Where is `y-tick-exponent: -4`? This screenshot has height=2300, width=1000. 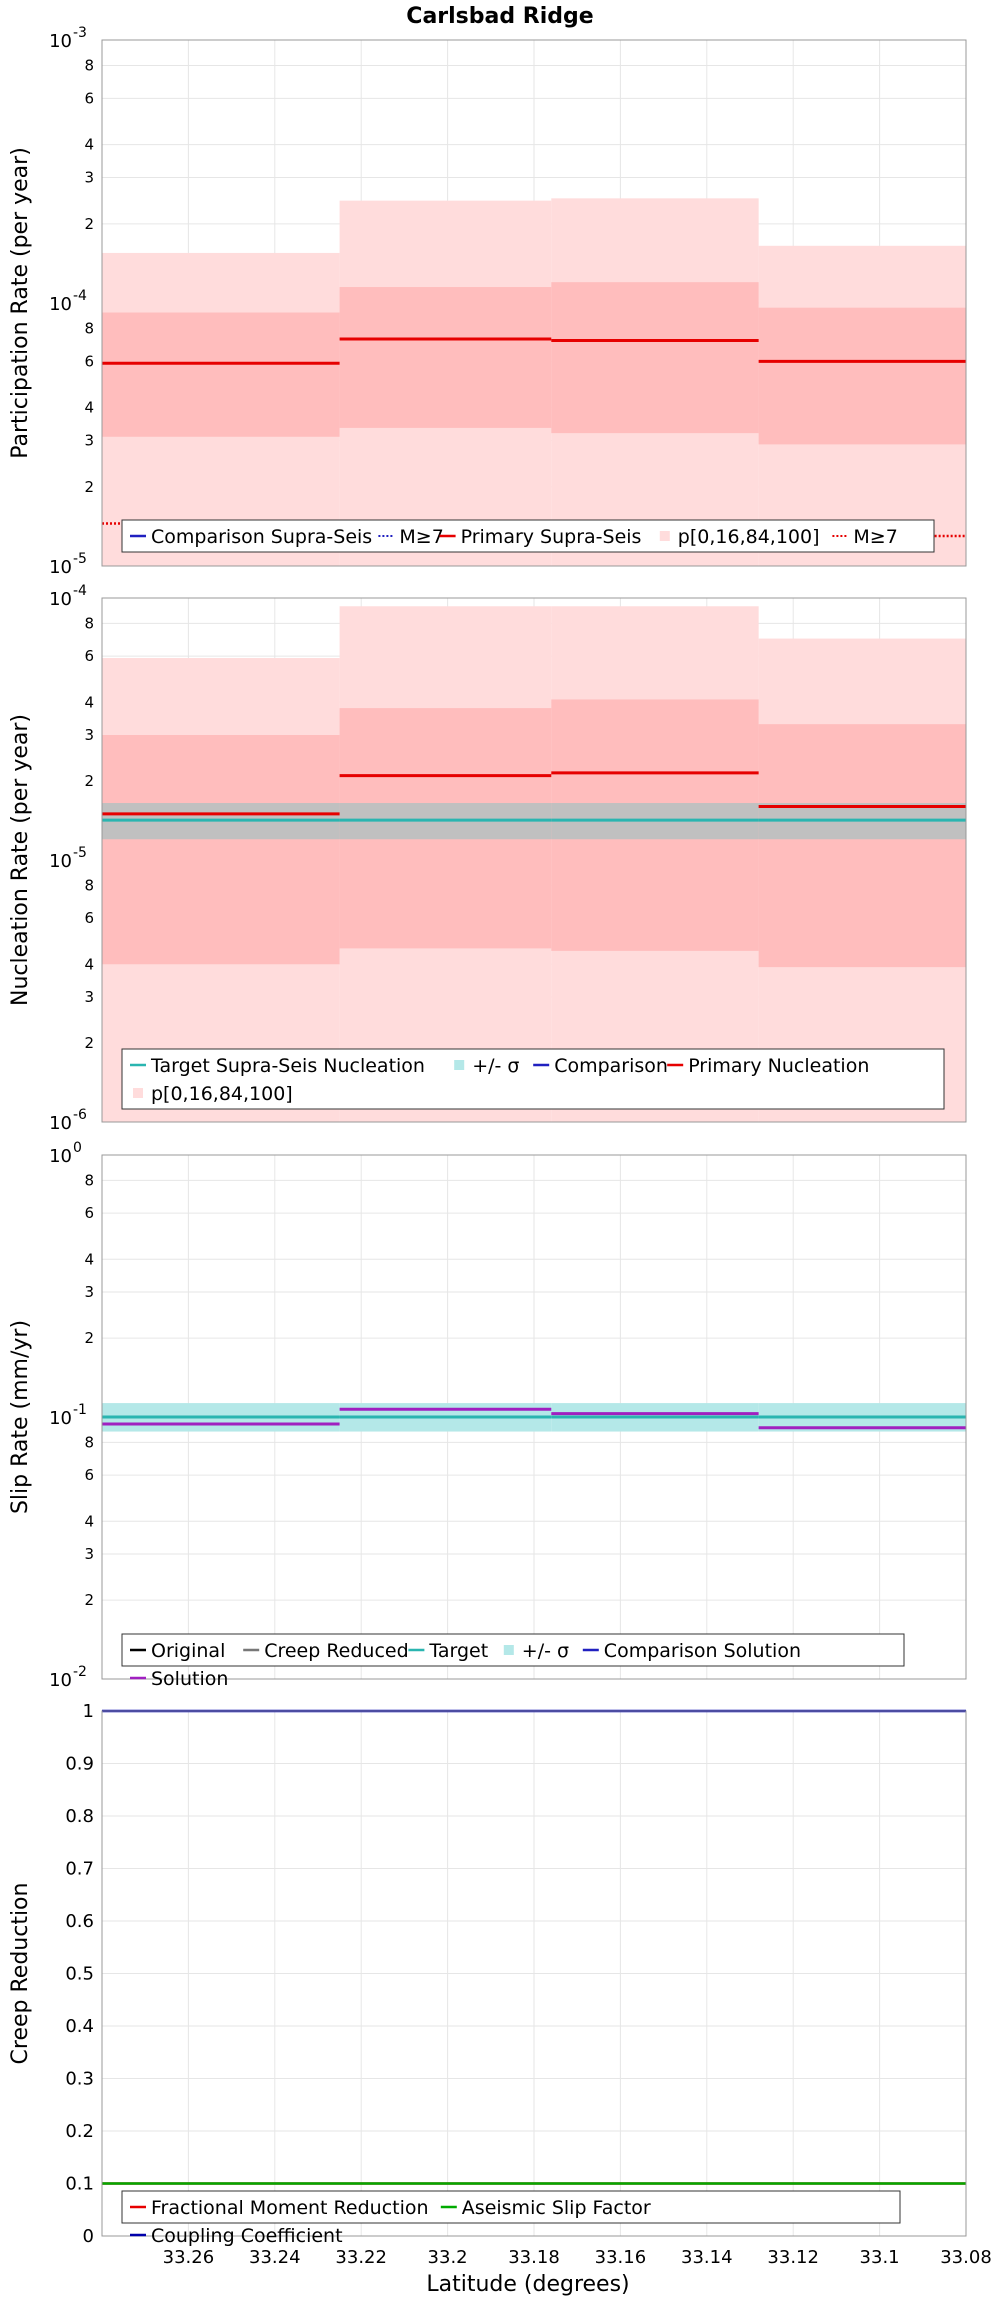
y-tick-exponent: -4 is located at coordinates (80, 591).